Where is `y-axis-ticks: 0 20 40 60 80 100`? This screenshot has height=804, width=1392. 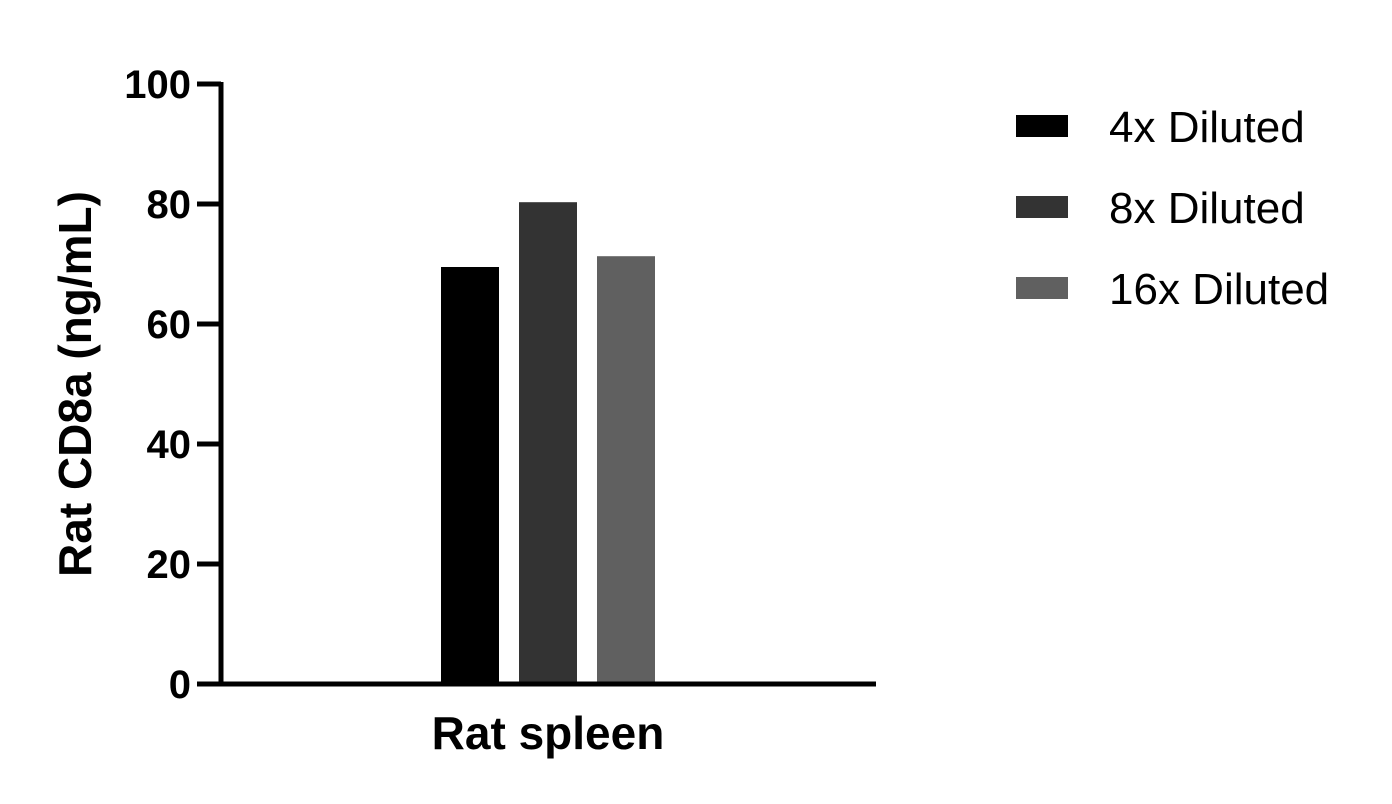
y-axis-ticks: 0 20 40 60 80 100 is located at coordinates (172, 385).